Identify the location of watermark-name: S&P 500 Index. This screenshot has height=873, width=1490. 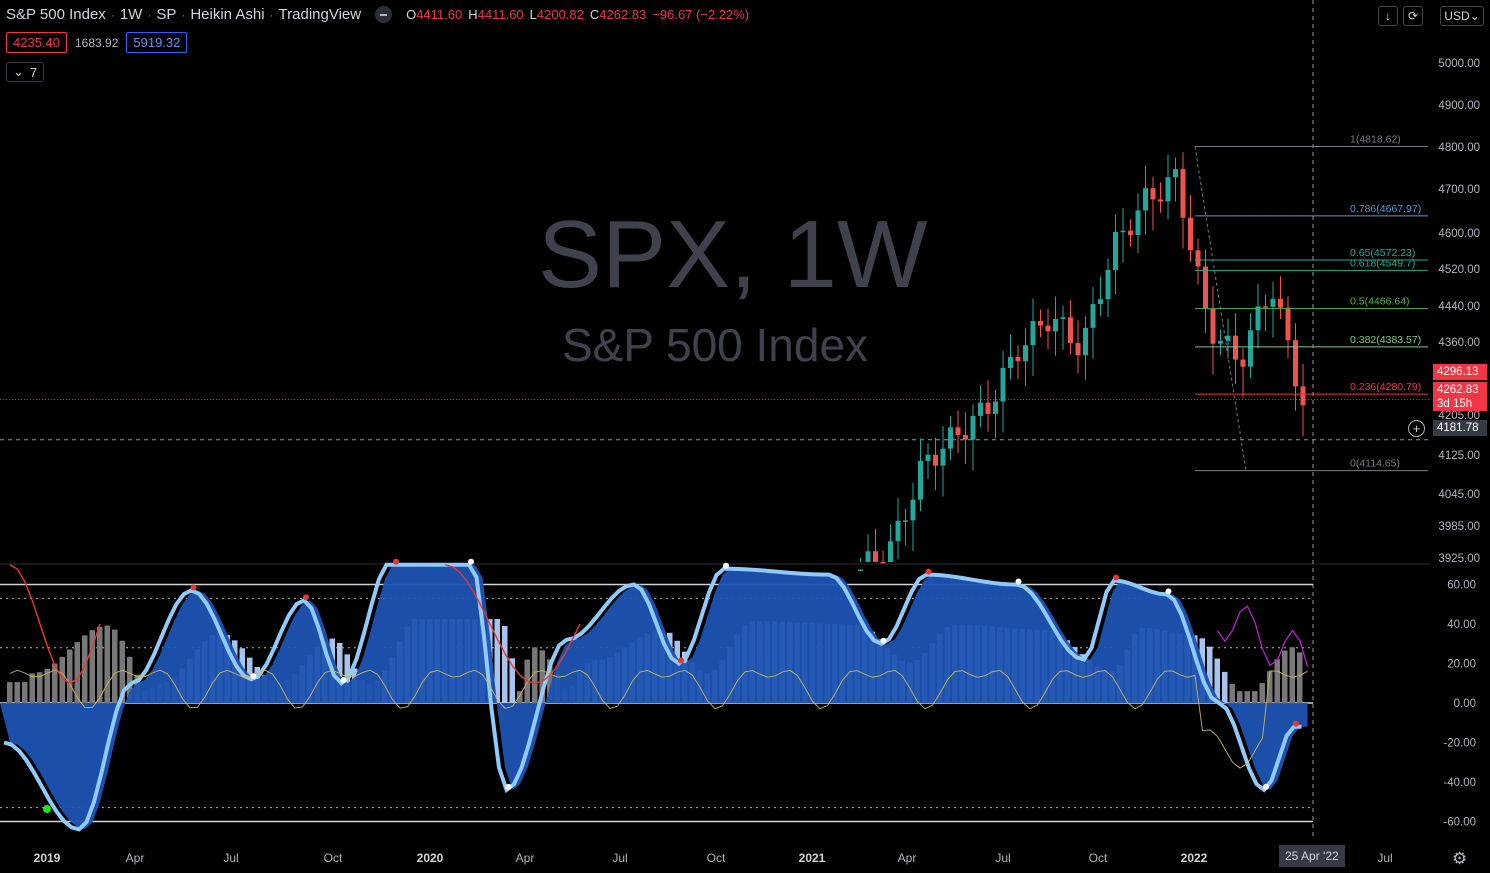
(715, 345).